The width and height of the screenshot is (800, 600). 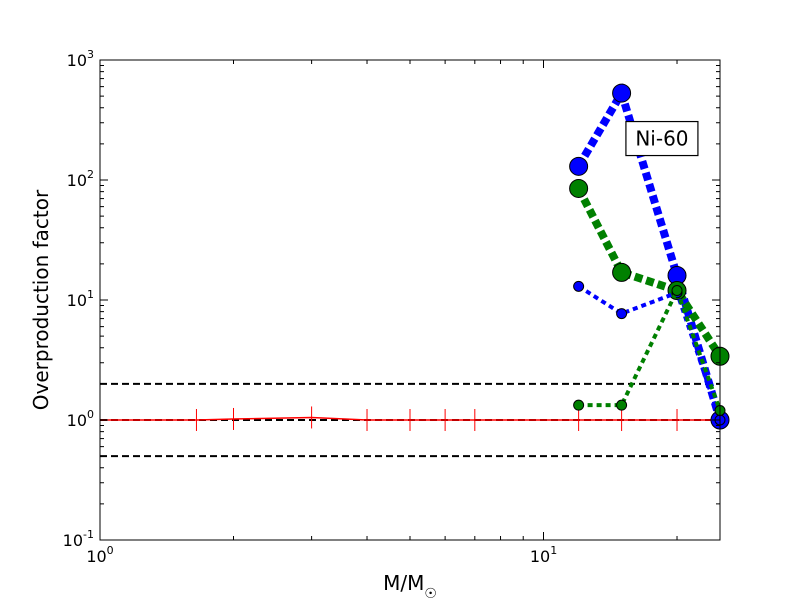 I want to click on annotation-box: Ni-60, so click(x=662, y=138).